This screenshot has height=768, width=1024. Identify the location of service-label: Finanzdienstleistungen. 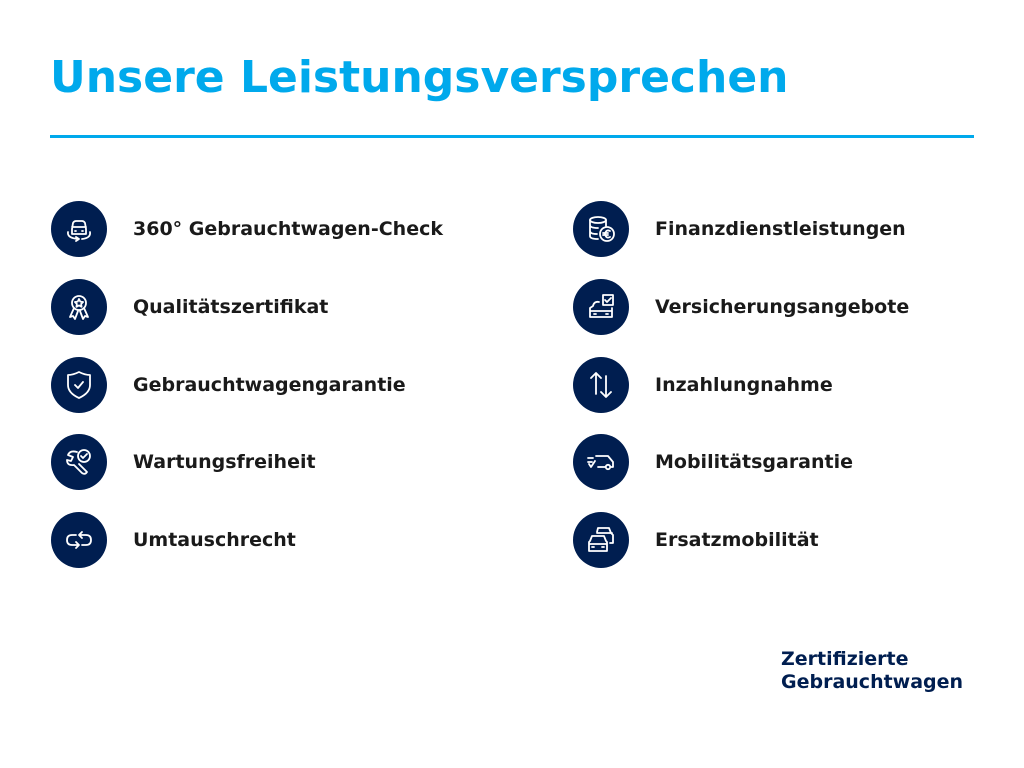
(780, 229).